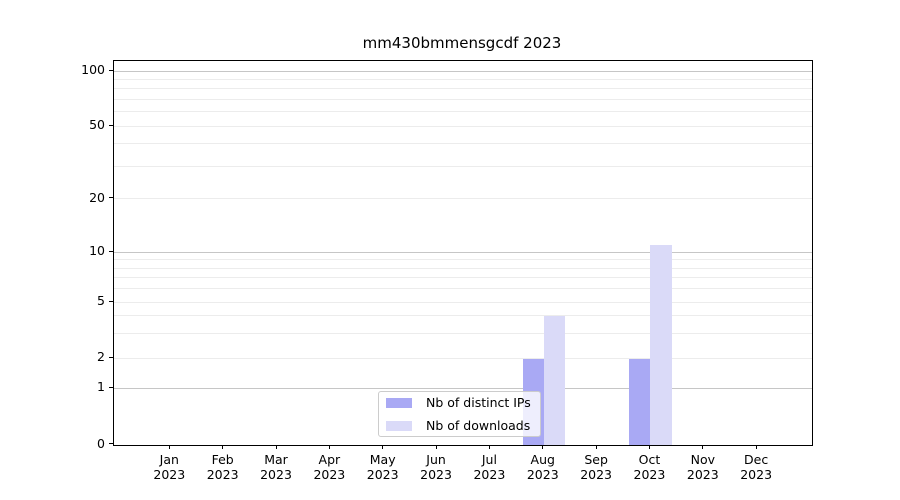 This screenshot has width=900, height=500. I want to click on x-tick-sep, so click(596, 447).